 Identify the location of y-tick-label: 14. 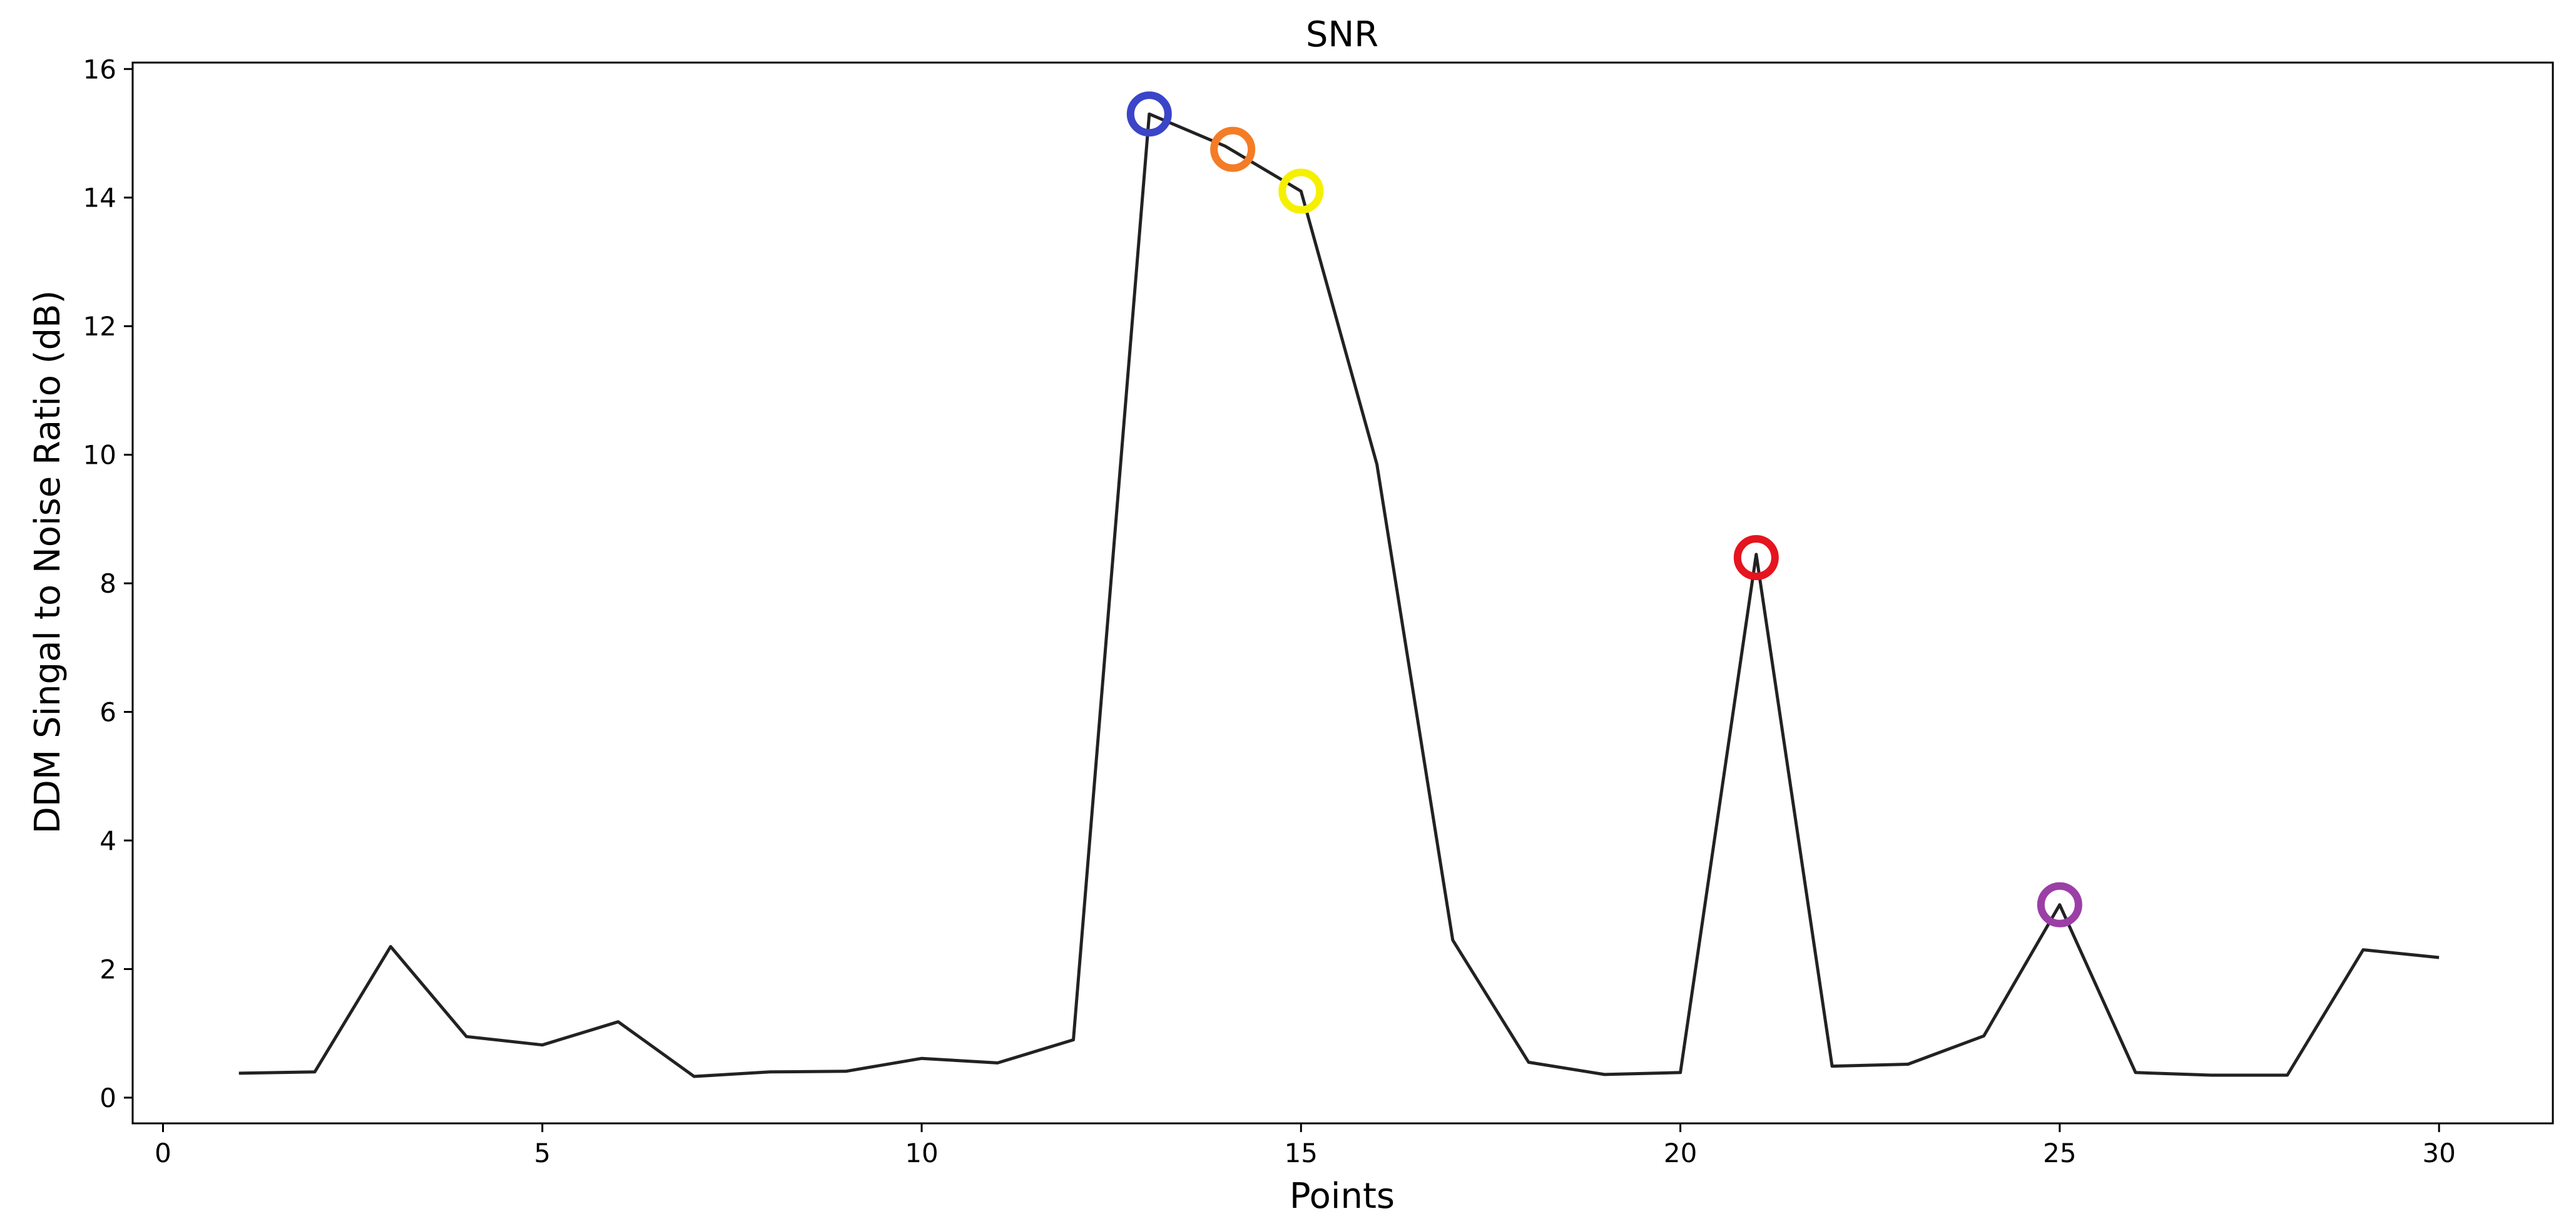
(100, 198).